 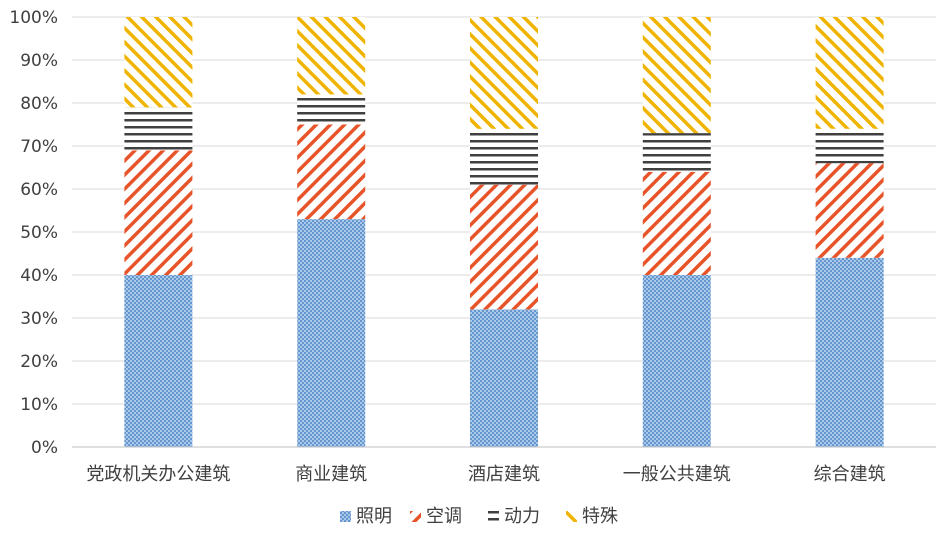 What do you see at coordinates (44, 448) in the screenshot?
I see `y-tick-label: 0%` at bounding box center [44, 448].